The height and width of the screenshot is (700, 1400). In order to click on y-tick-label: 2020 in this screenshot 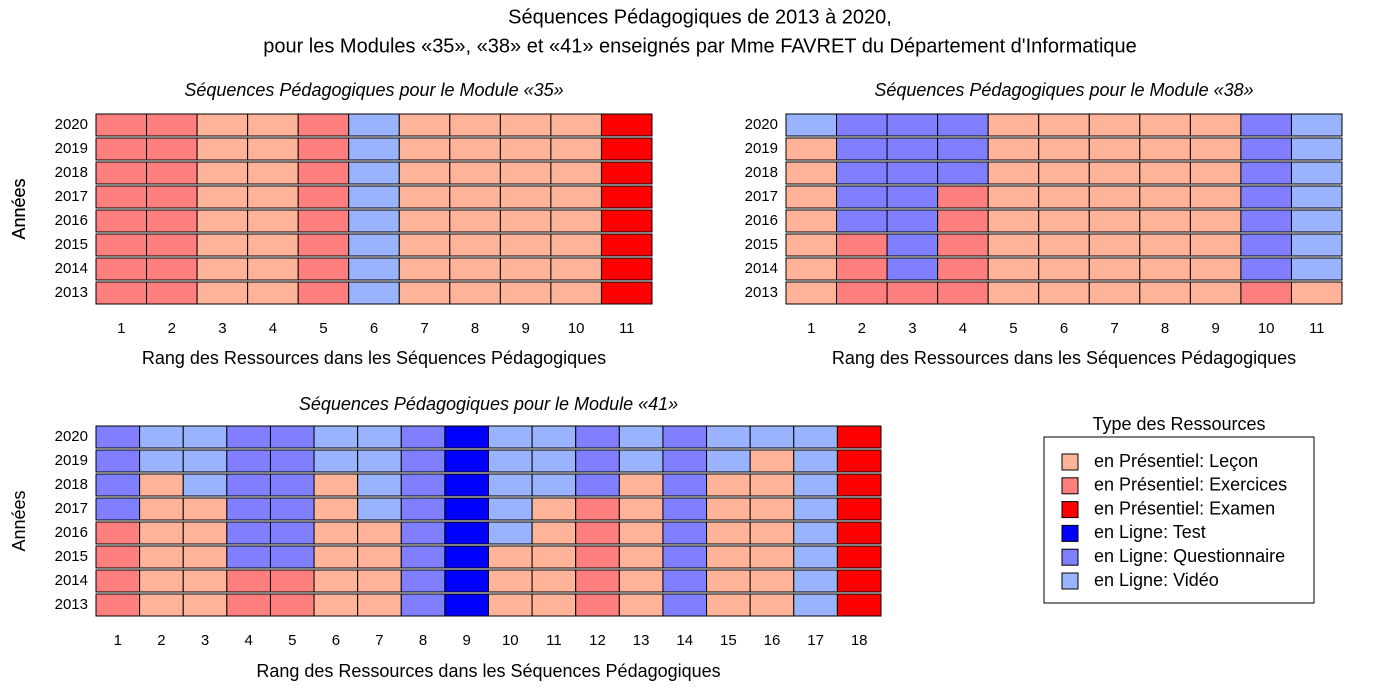, I will do `click(71, 124)`.